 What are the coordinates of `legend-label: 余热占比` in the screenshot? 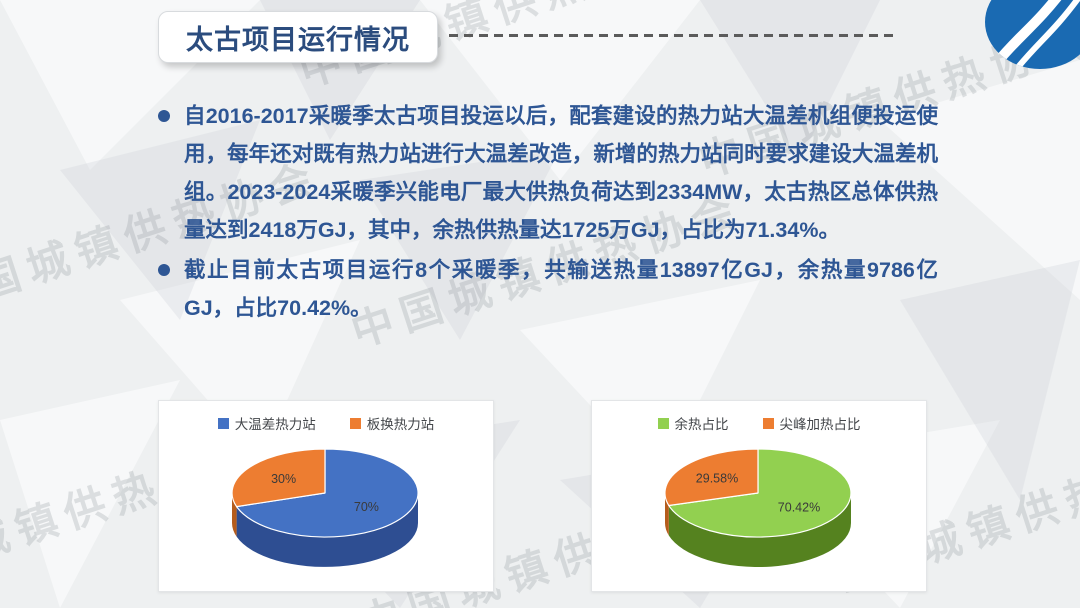 It's located at (701, 424).